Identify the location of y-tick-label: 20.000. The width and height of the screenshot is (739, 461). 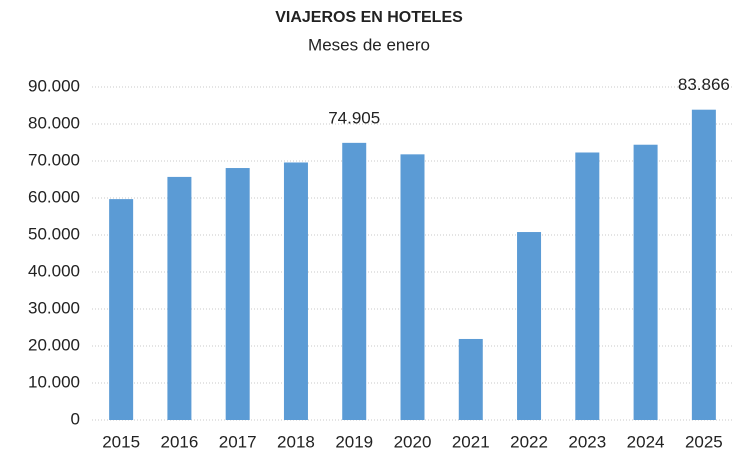
(54, 344).